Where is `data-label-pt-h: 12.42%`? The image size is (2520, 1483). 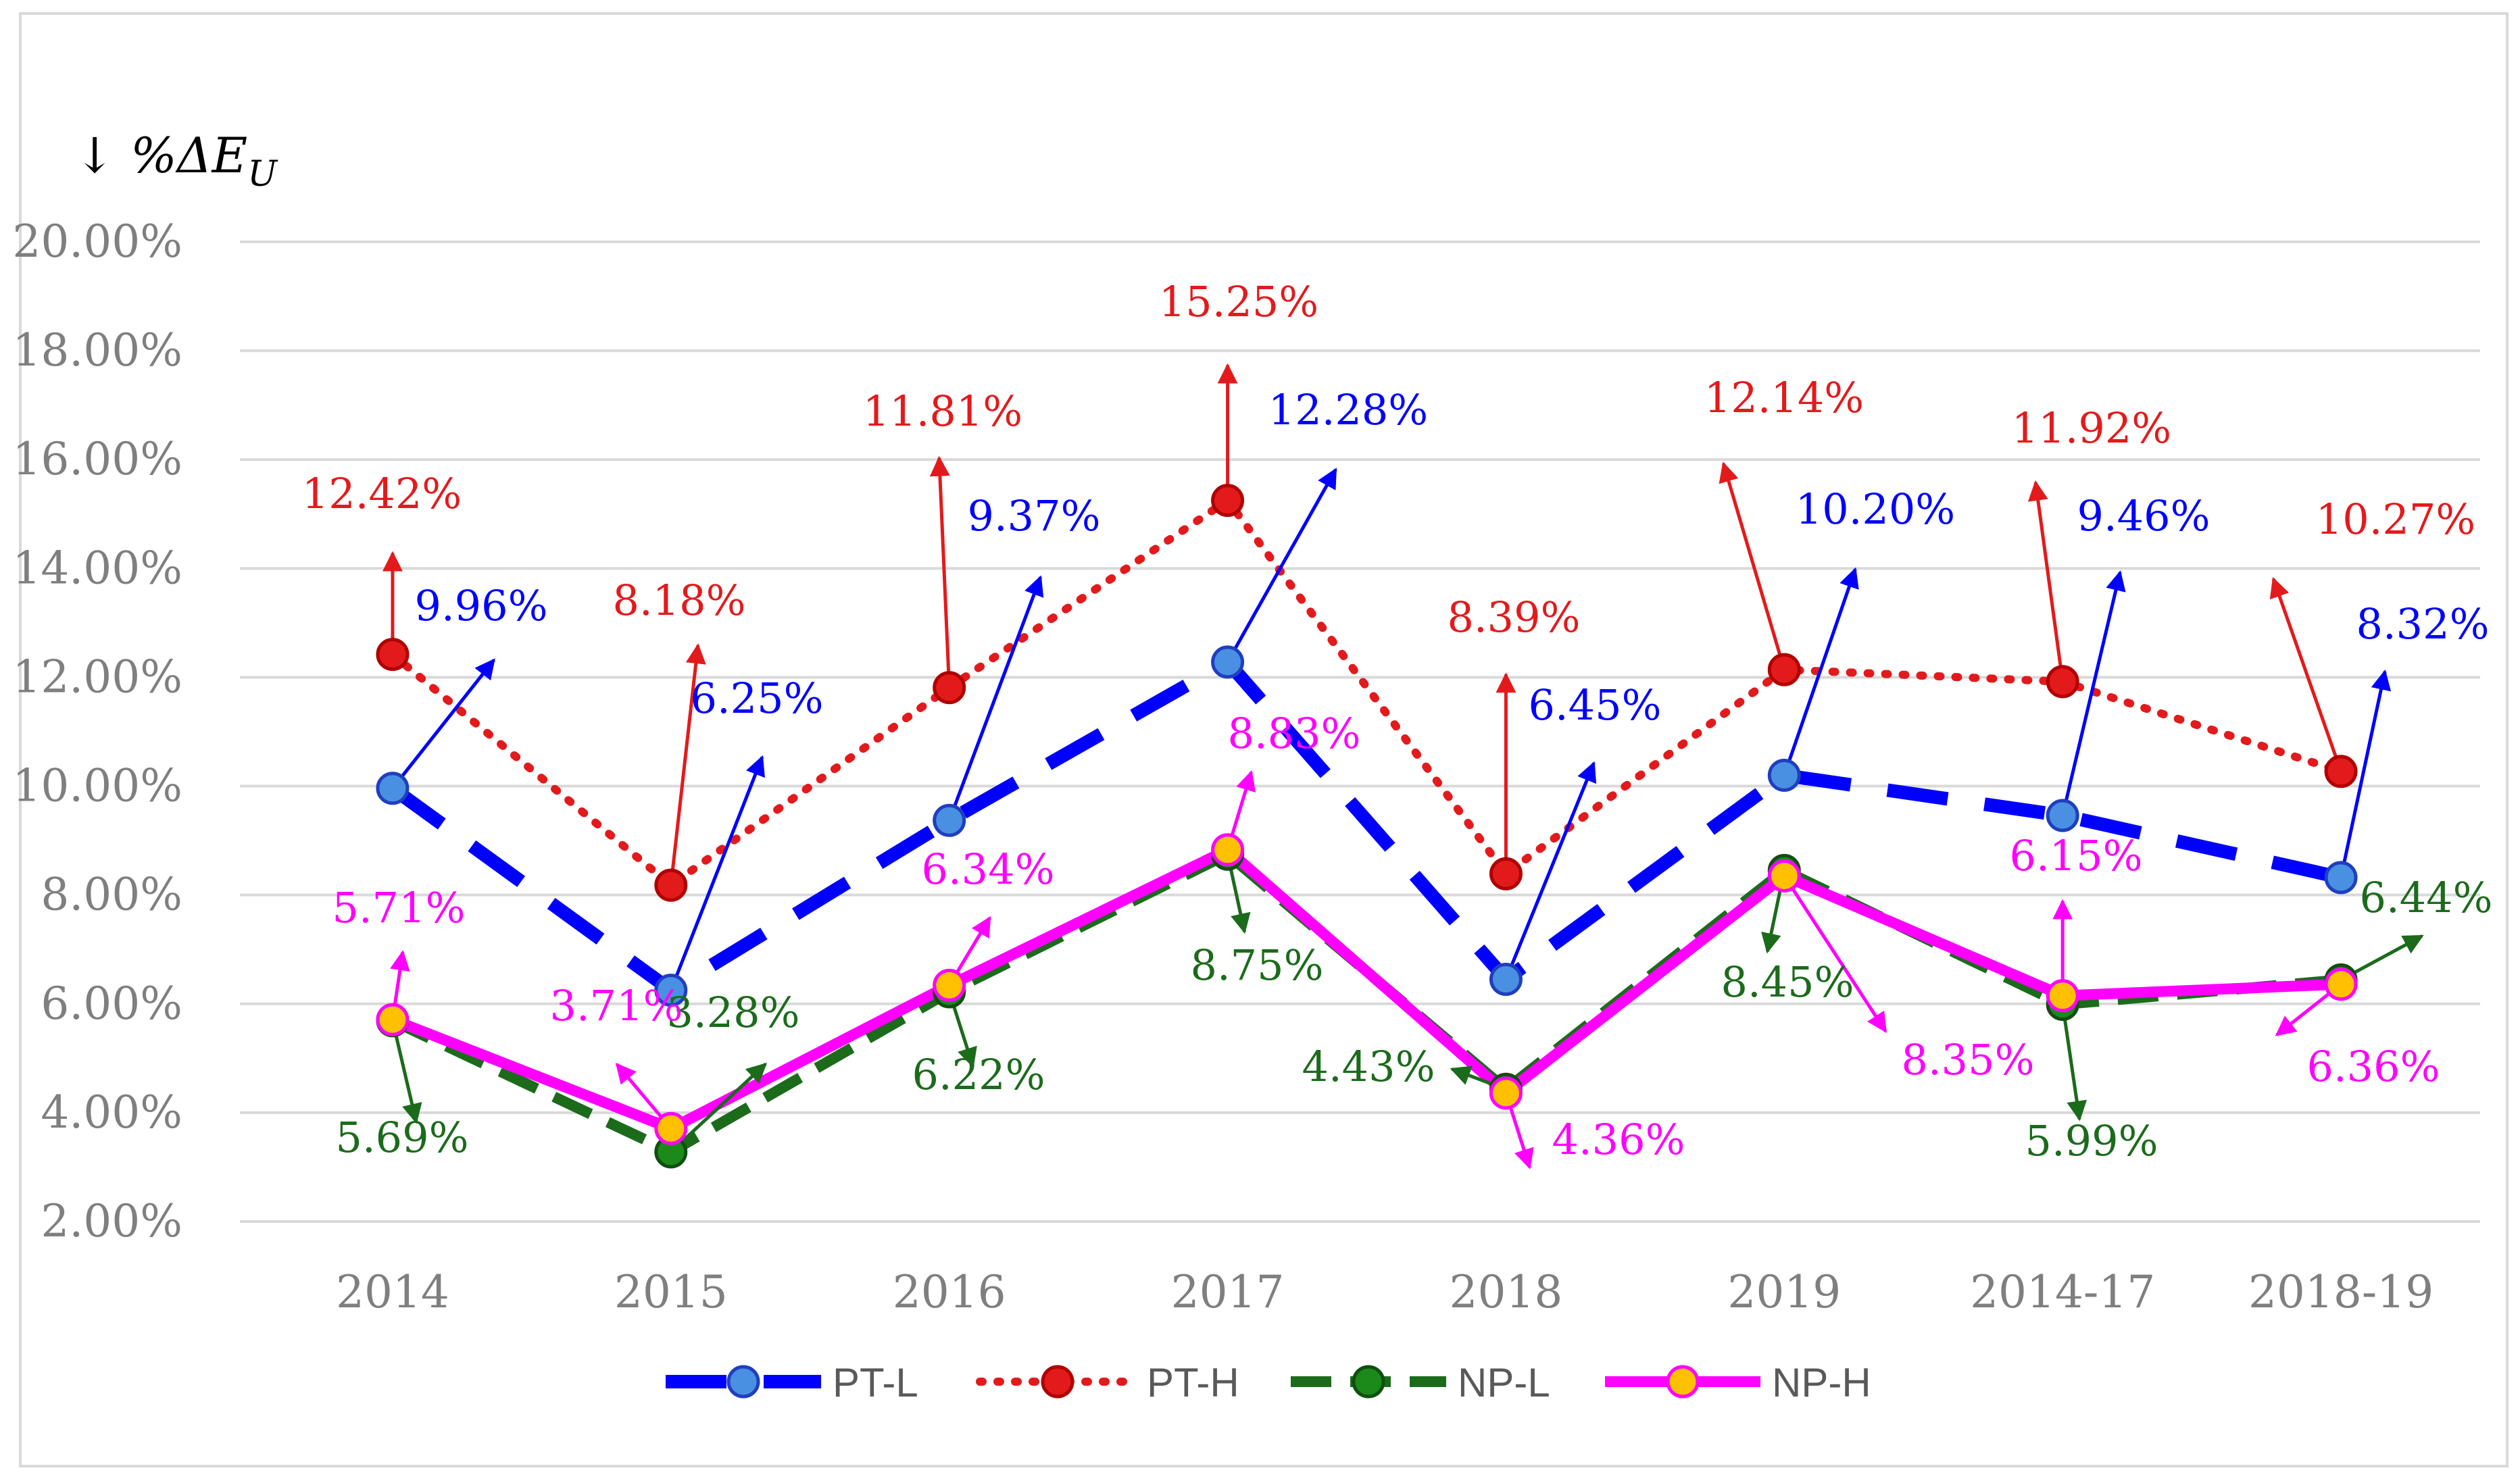
data-label-pt-h: 12.42% is located at coordinates (382, 493).